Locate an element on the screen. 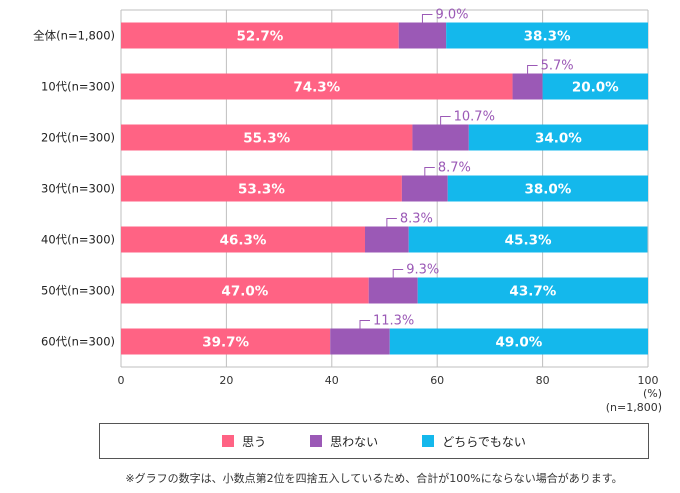 This screenshot has width=680, height=493. data-label-0-3: 53.3% is located at coordinates (261, 190).